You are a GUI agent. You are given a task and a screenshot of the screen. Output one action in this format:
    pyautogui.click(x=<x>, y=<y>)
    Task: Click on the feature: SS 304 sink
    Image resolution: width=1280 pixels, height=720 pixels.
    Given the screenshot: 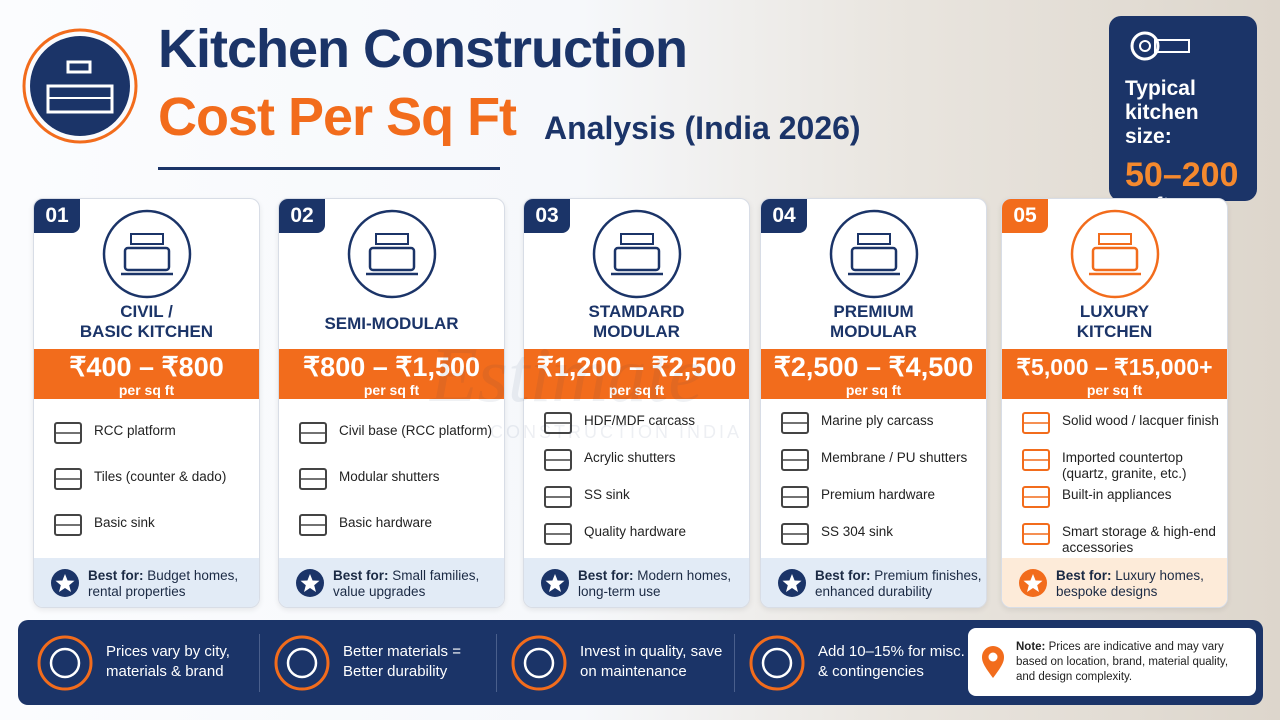 What is the action you would take?
    pyautogui.click(x=857, y=531)
    